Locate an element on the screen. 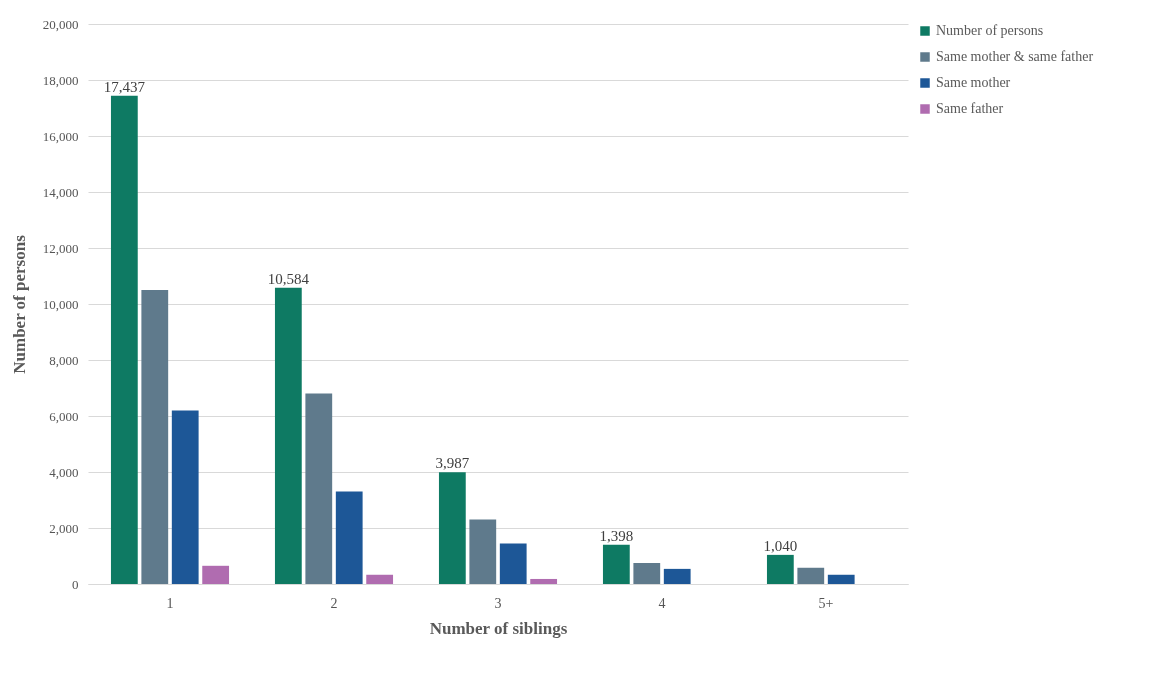  data-label: 1,398 is located at coordinates (616, 535).